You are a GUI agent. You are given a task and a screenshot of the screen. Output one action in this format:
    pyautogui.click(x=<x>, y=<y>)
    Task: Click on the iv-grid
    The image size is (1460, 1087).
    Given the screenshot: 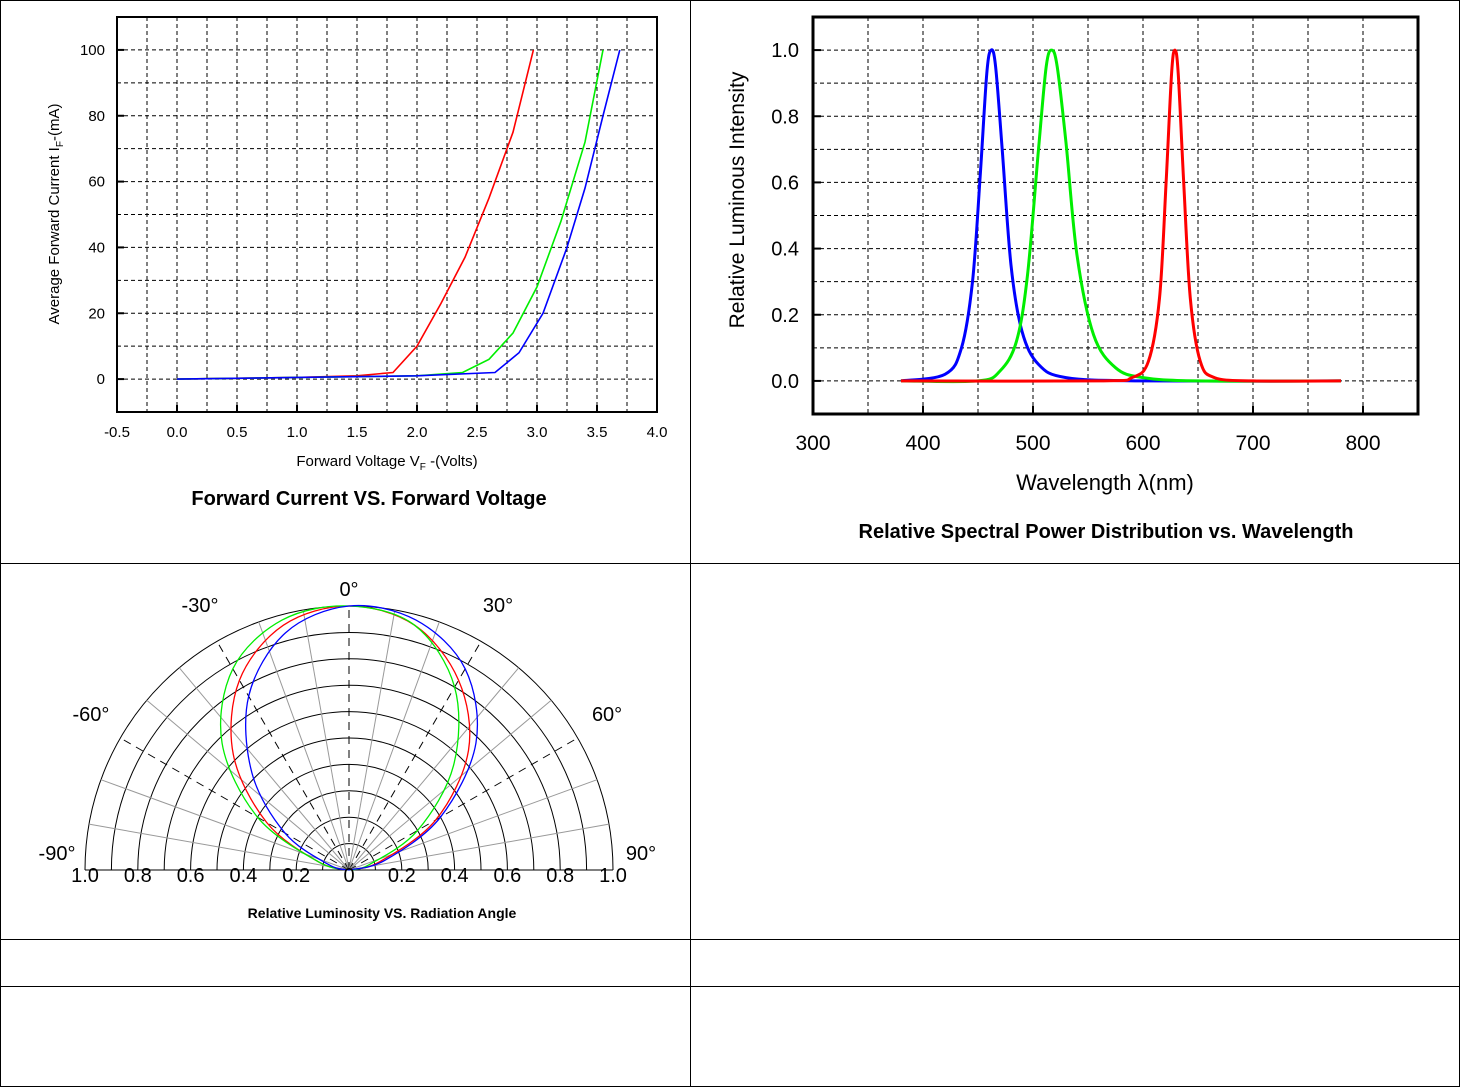 What is the action you would take?
    pyautogui.click(x=387, y=214)
    